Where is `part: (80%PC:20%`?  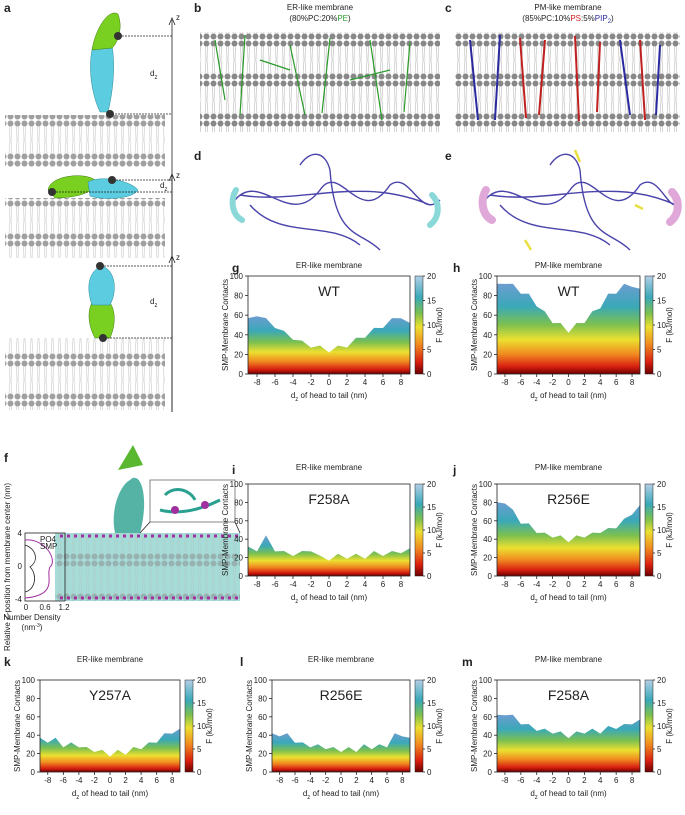
part: (80%PC:20% is located at coordinates (313, 18).